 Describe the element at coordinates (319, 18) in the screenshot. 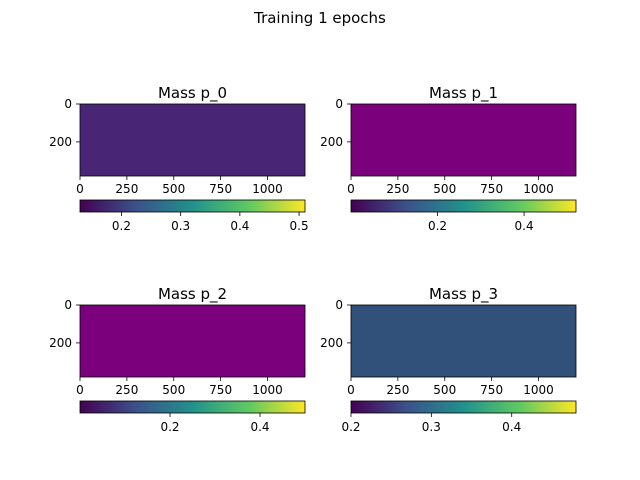

I see `figure-title: Training 1 epochs` at that location.